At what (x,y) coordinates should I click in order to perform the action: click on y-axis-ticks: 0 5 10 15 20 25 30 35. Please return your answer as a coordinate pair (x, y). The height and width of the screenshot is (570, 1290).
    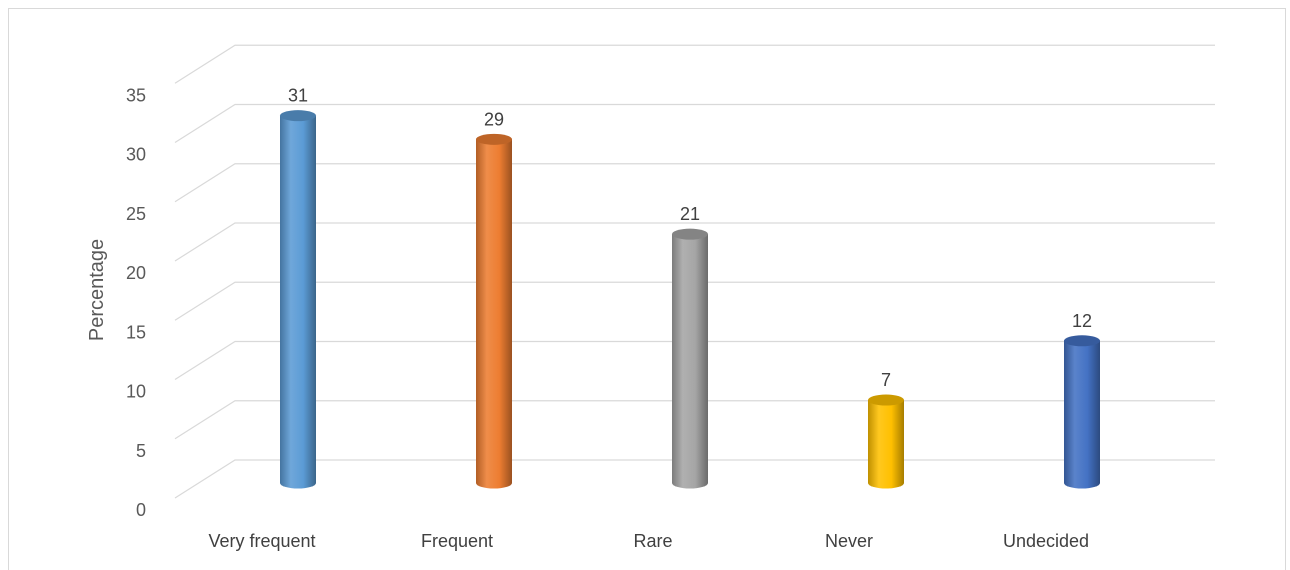
    Looking at the image, I should click on (136, 302).